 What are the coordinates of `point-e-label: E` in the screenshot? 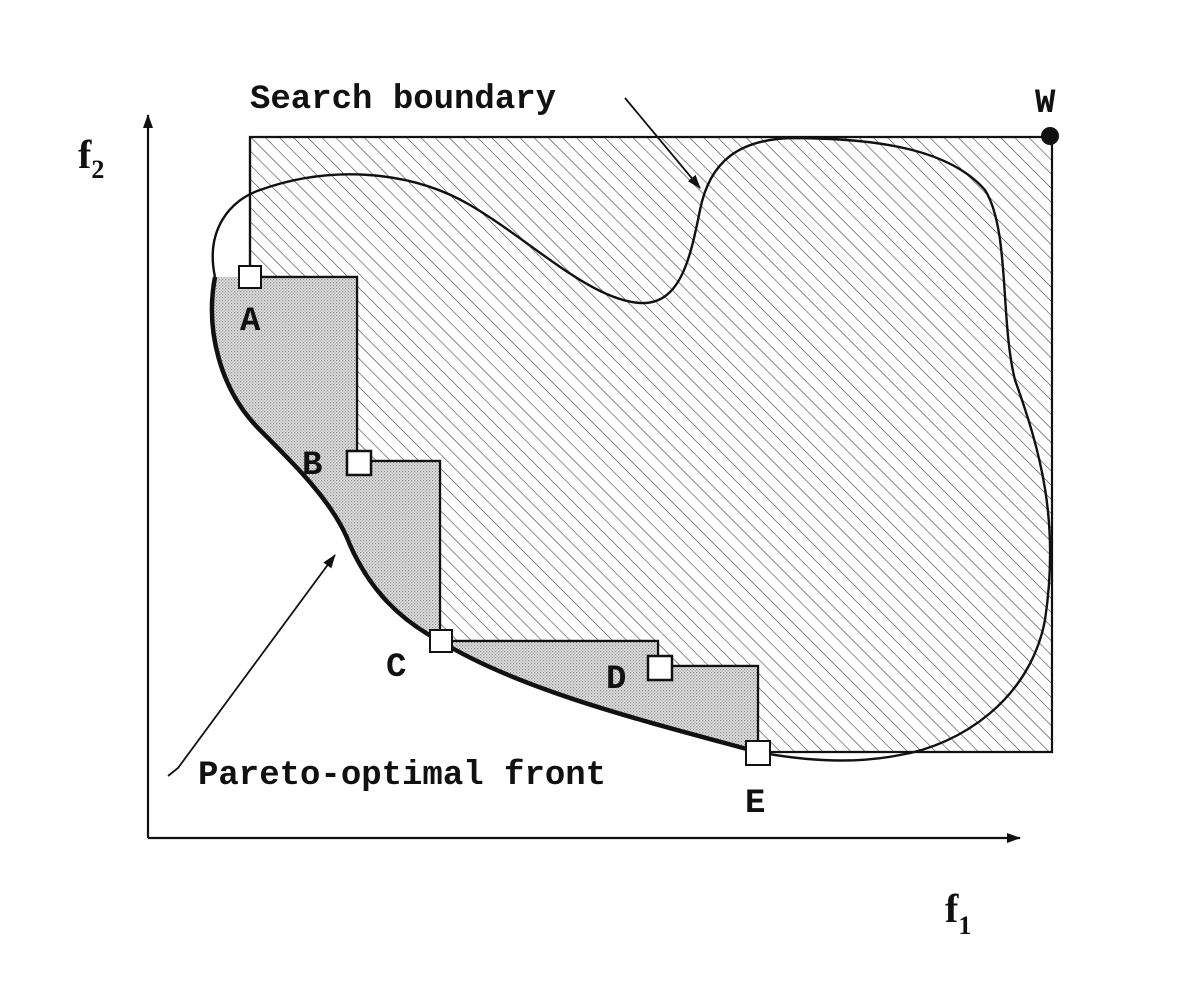 It's located at (755, 804).